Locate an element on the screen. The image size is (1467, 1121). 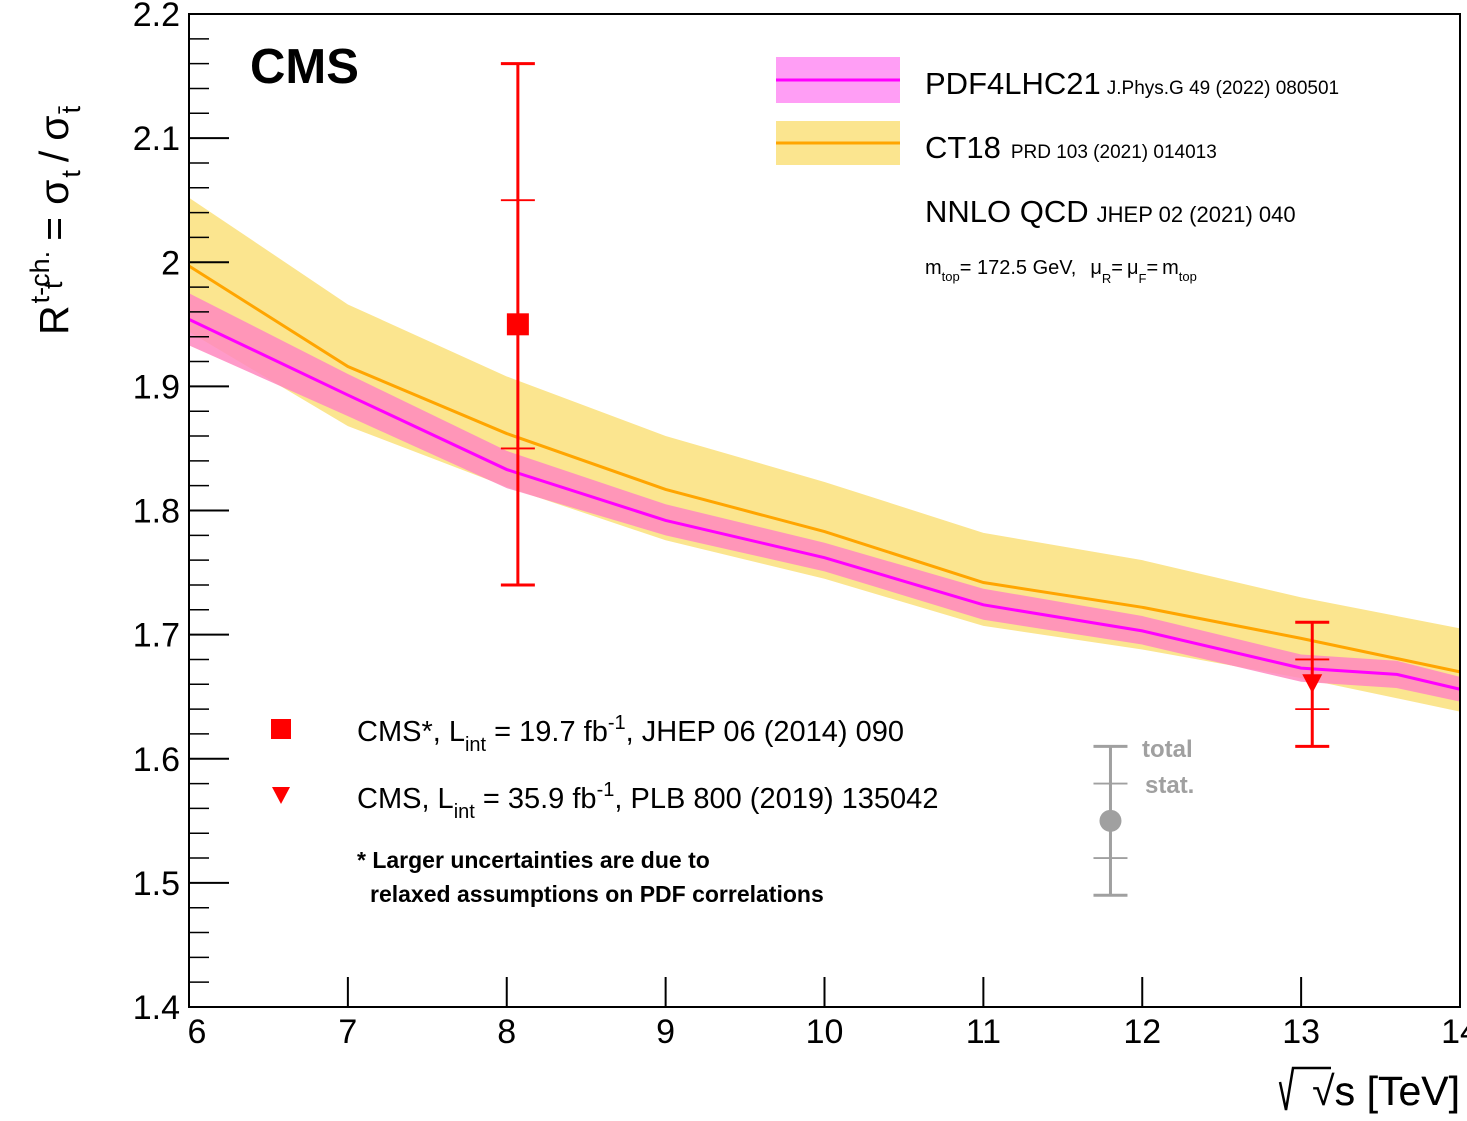
ylabel-eq: = is located at coordinates (54, 229).